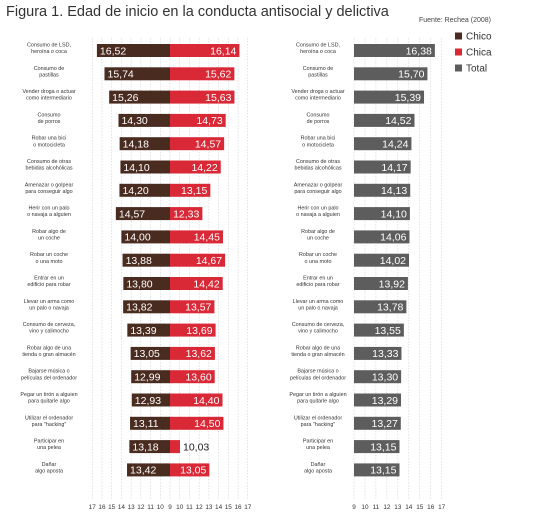 The image size is (535, 526). Describe the element at coordinates (209, 507) in the screenshot. I see `x-tick-right-13: 13` at that location.